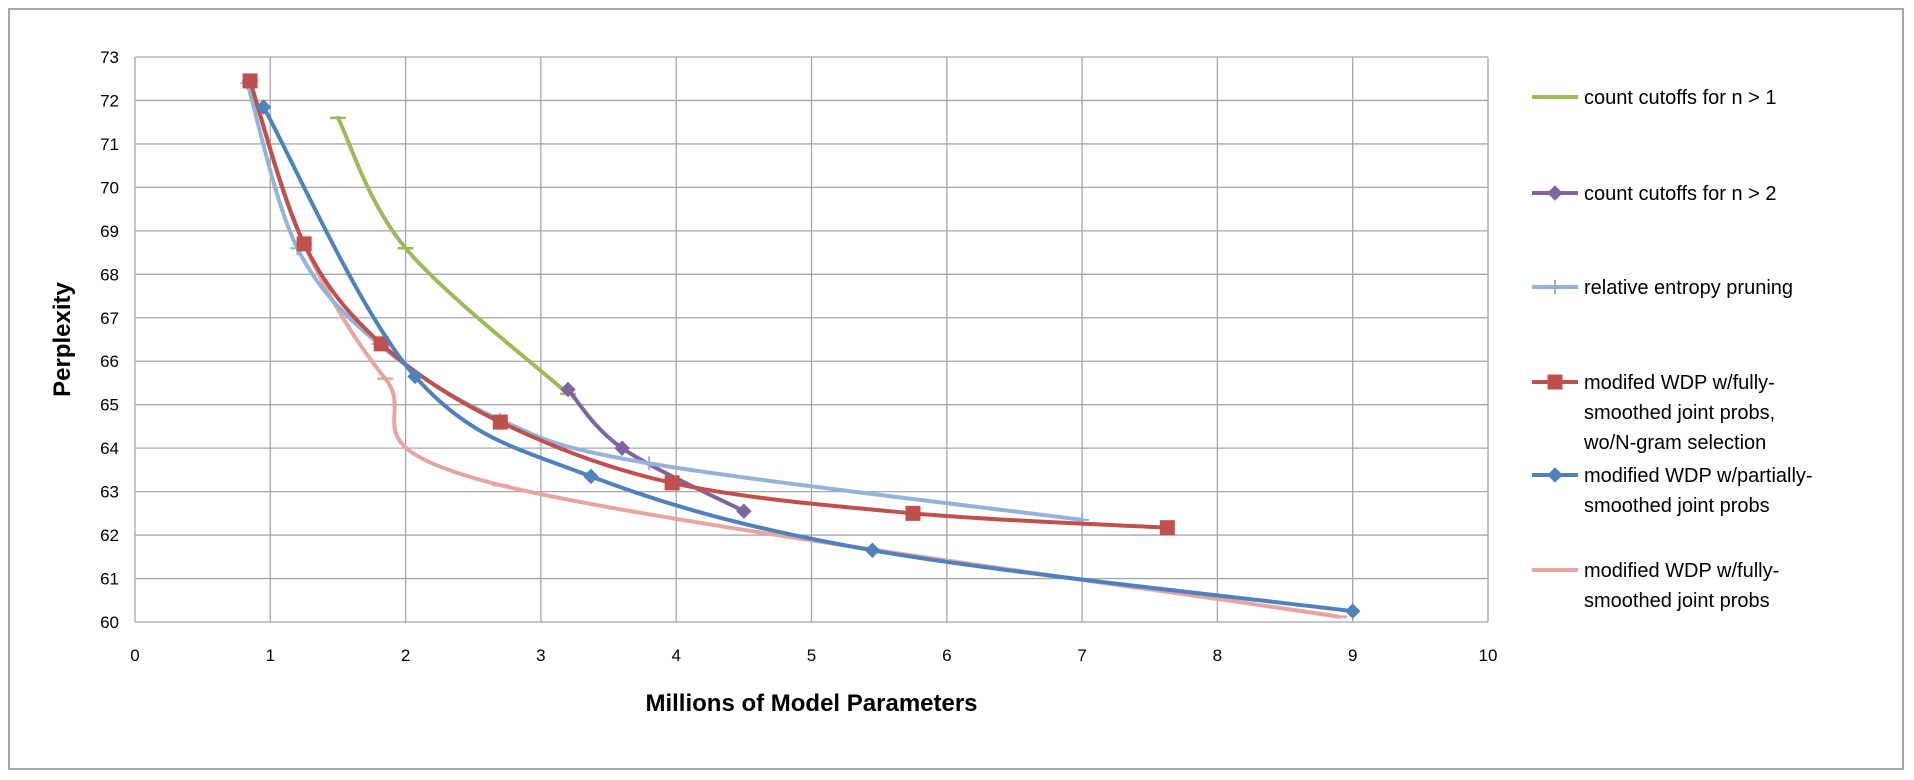  What do you see at coordinates (109, 535) in the screenshot?
I see `y-tick-label: 62` at bounding box center [109, 535].